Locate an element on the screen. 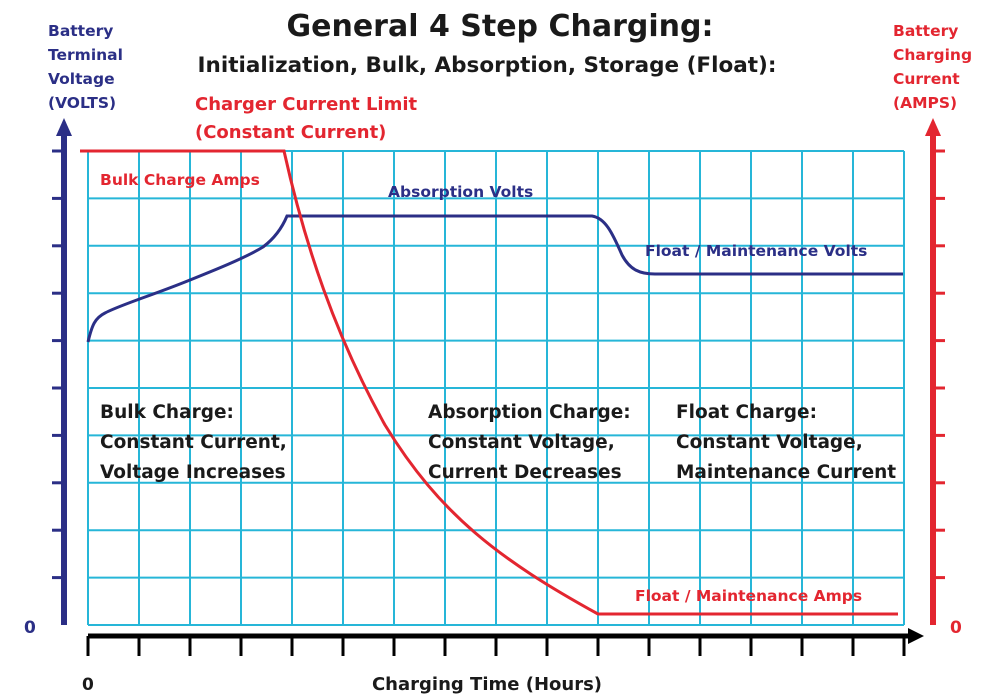 This screenshot has width=1000, height=700. left-axis-label-line: Terminal is located at coordinates (85, 55).